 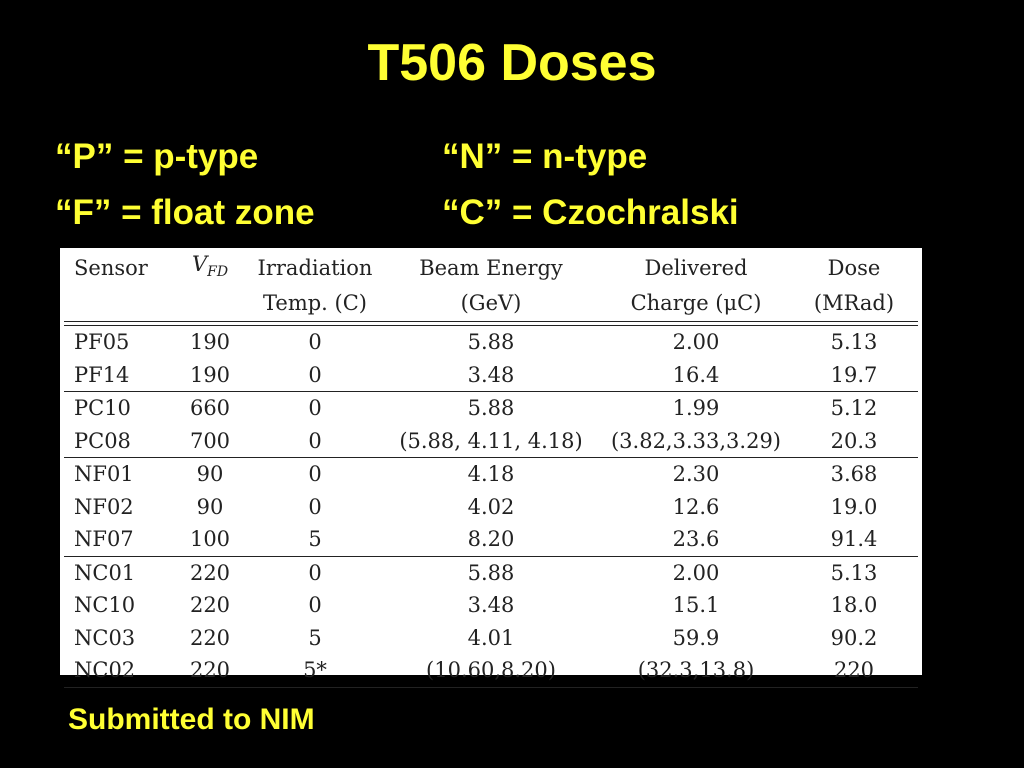 What do you see at coordinates (590, 212) in the screenshot?
I see `definition-czochralski: “C” = Czochralski` at bounding box center [590, 212].